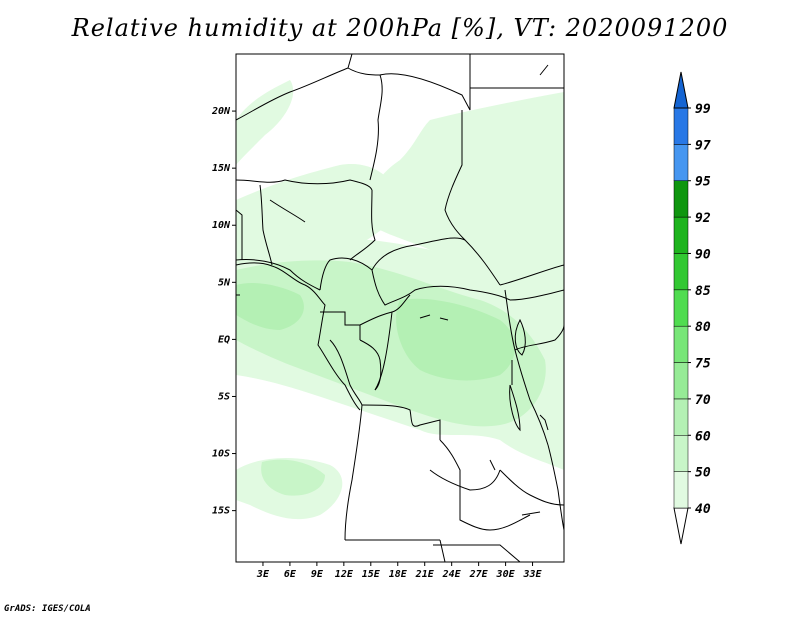 The image size is (800, 618). I want to click on lon-tick-label: 6E, so click(290, 574).